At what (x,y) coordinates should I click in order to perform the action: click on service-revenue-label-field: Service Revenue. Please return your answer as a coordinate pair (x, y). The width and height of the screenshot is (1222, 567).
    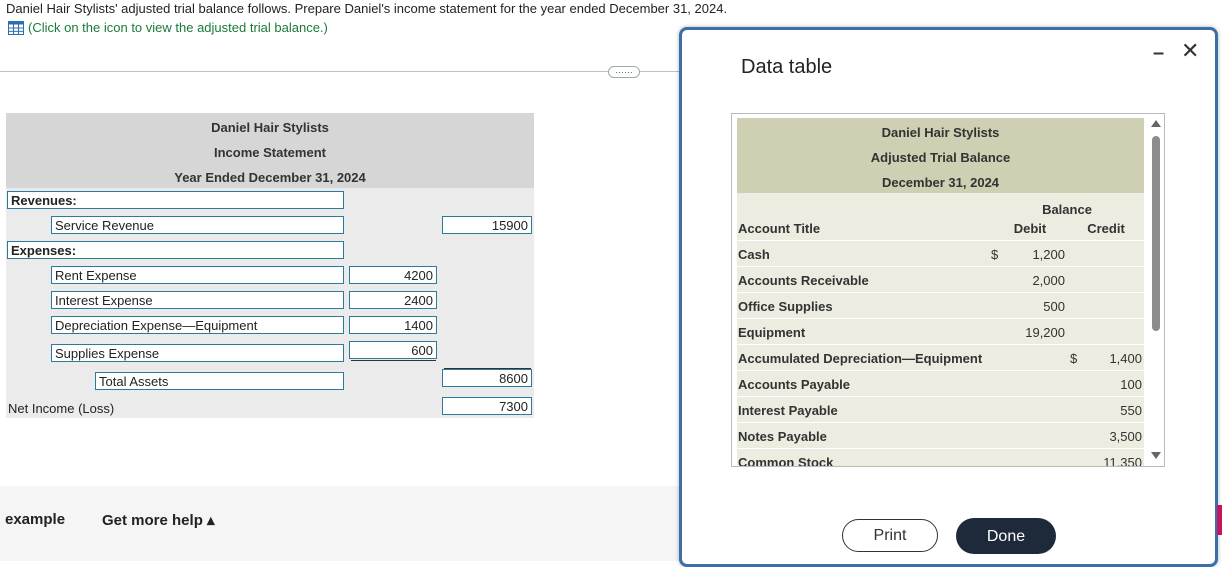
    Looking at the image, I should click on (197, 225).